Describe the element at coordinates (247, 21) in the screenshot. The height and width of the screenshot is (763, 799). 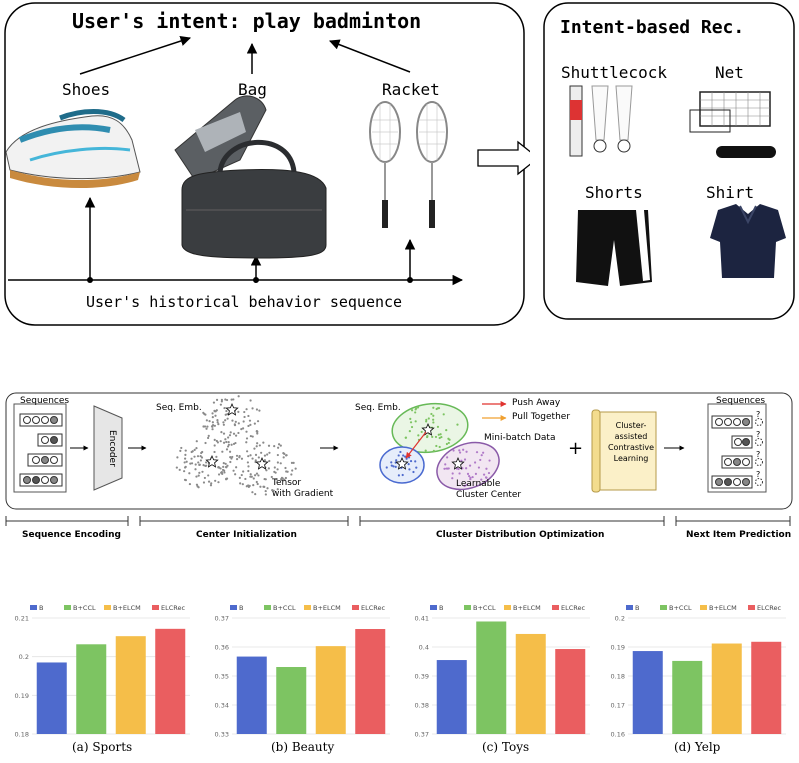
I see `intent-title: User's intent: play badminton` at that location.